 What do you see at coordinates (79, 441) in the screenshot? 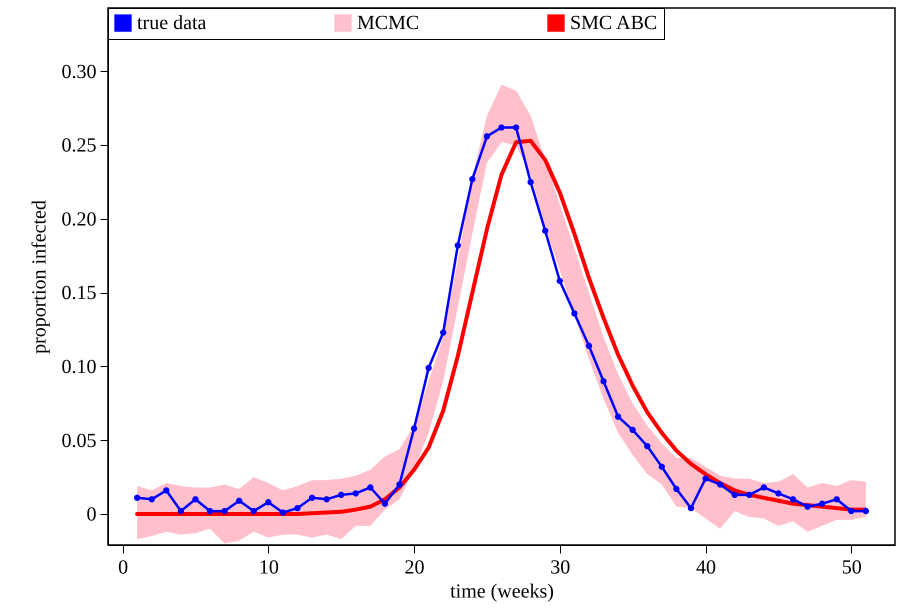
I see `y-tick-label: 0.05` at bounding box center [79, 441].